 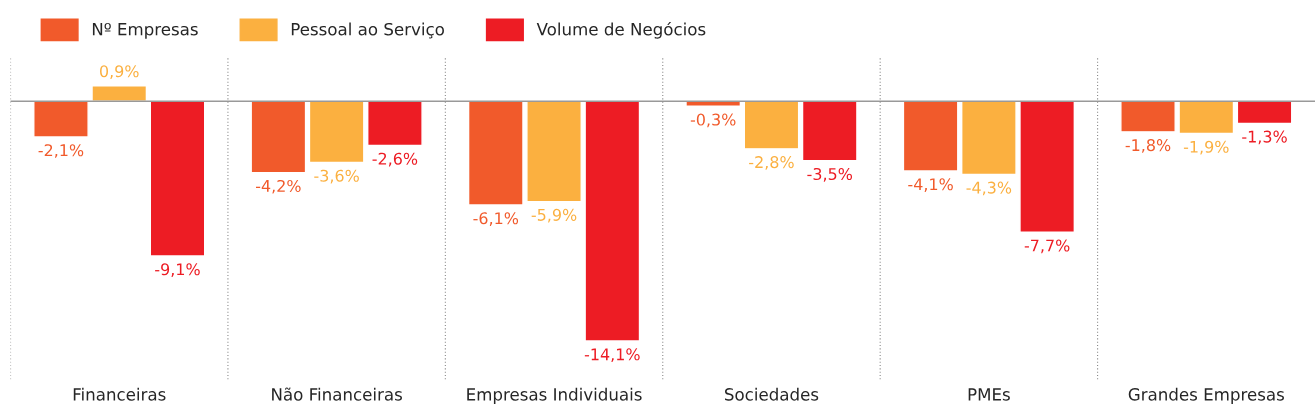 I want to click on legend-label: Nº Empresas, so click(x=145, y=30).